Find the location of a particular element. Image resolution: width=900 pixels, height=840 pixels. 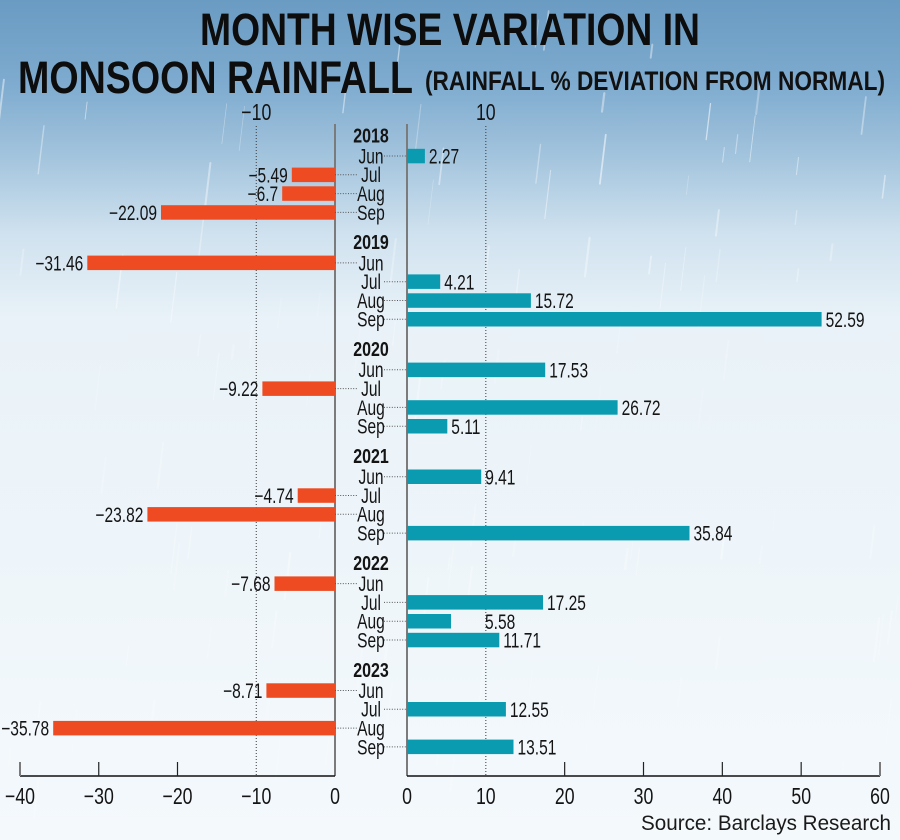

x-tick-label: −10 is located at coordinates (256, 797).